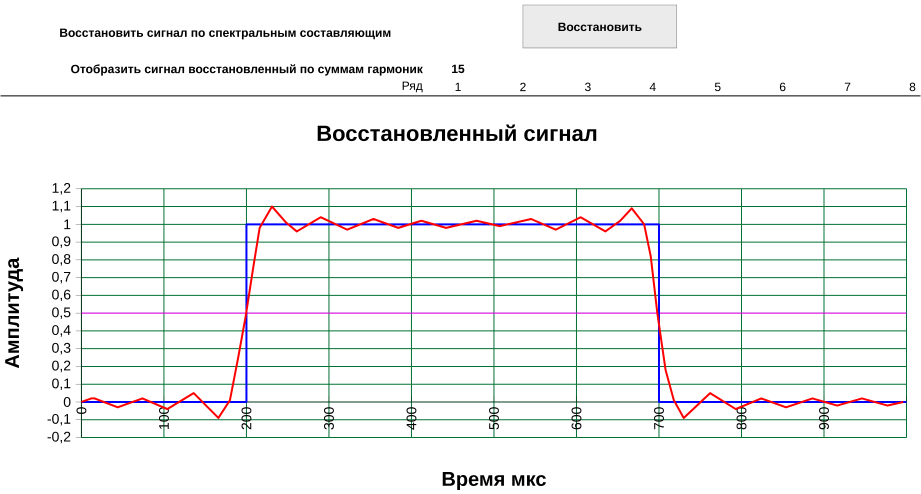  Describe the element at coordinates (61, 313) in the screenshot. I see `y-tick-label: 0,5` at that location.